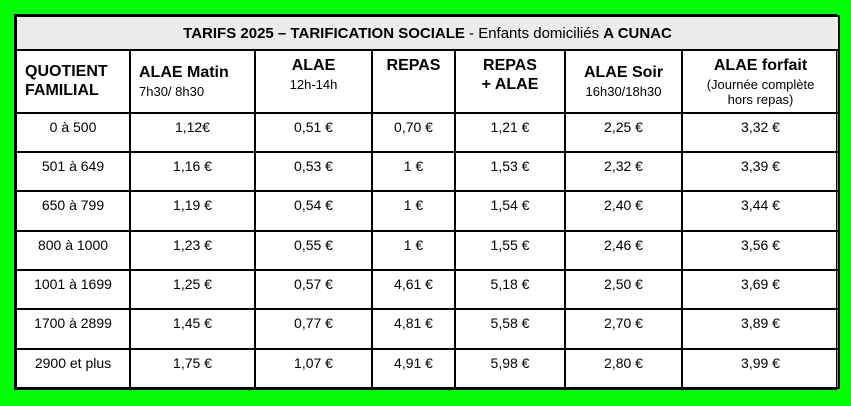 The width and height of the screenshot is (851, 406). Describe the element at coordinates (313, 211) in the screenshot. I see `price-cell: 0,54 €` at that location.